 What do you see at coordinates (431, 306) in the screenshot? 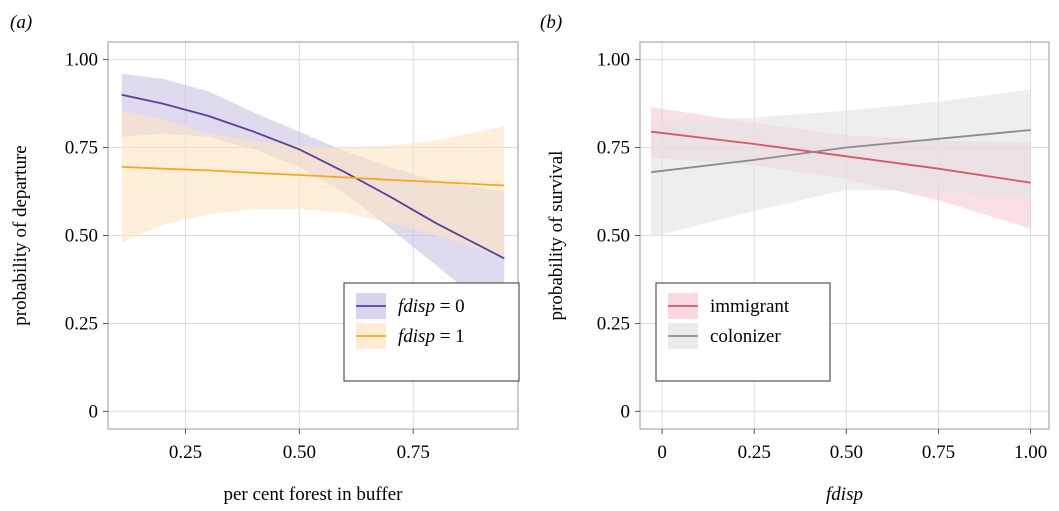
I see `legend-entry-1: fdisp = 0` at bounding box center [431, 306].